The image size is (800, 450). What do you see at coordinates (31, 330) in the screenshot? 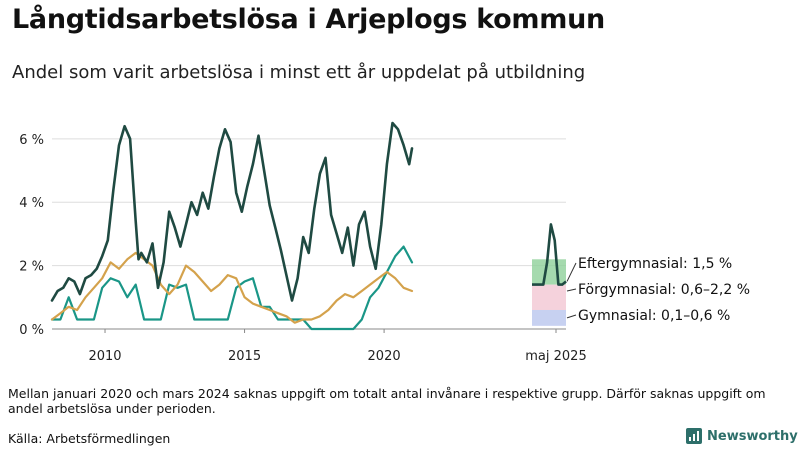
I see `y-tick-label: 0 %` at bounding box center [31, 330].